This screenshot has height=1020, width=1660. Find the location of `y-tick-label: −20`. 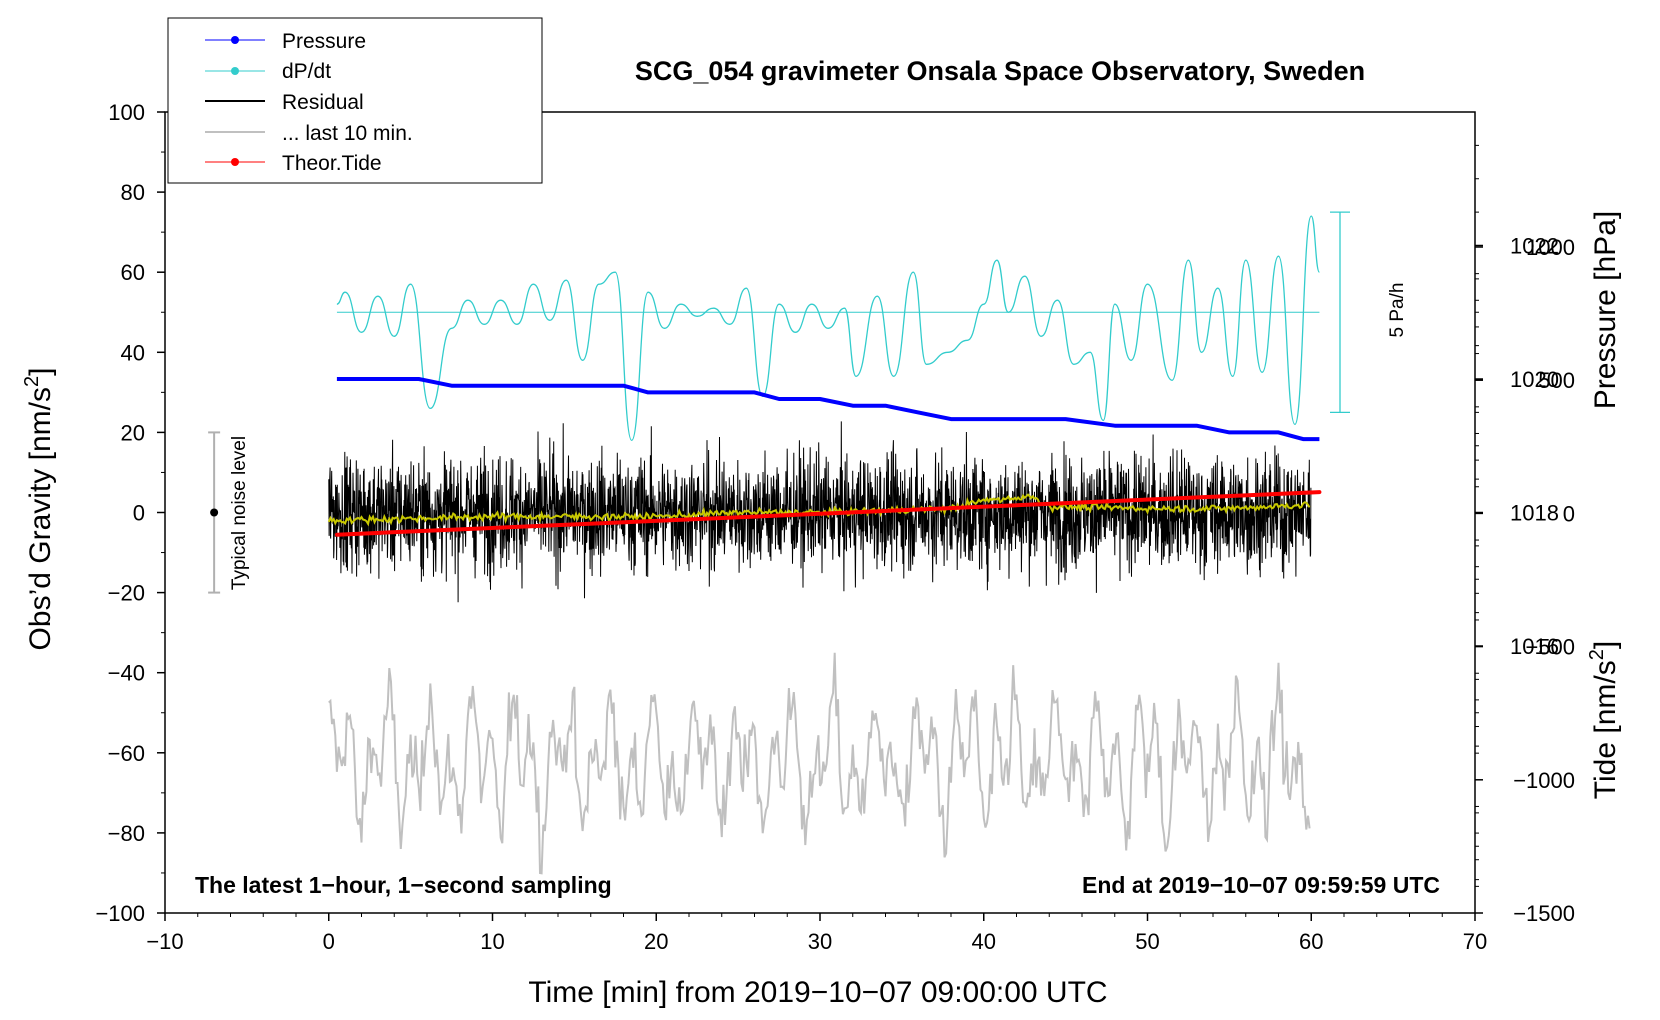

y-tick-label: −20 is located at coordinates (126, 593).